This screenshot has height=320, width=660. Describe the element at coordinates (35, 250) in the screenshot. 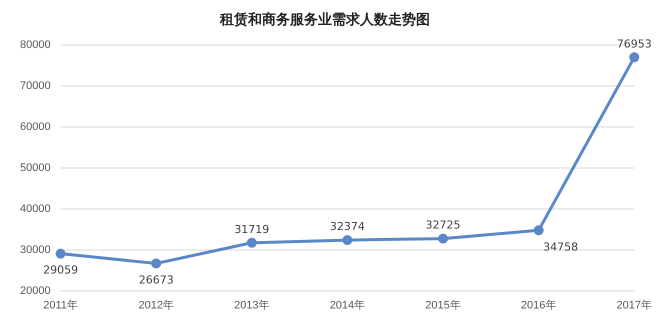

I see `y-tick-label: 30000` at that location.